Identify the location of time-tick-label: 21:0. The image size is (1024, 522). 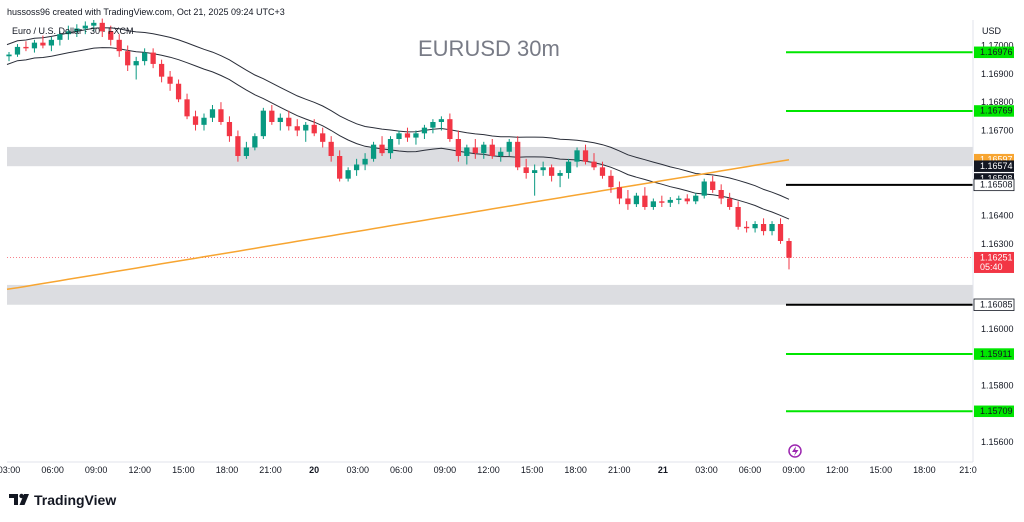
(968, 470).